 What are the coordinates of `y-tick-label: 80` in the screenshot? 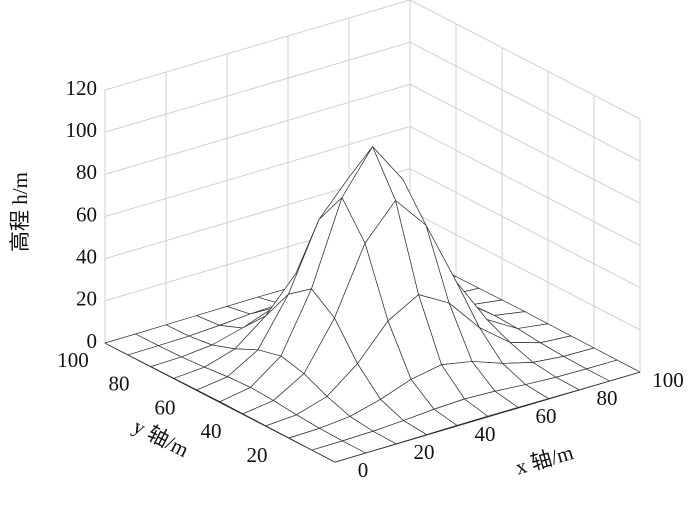 It's located at (119, 384).